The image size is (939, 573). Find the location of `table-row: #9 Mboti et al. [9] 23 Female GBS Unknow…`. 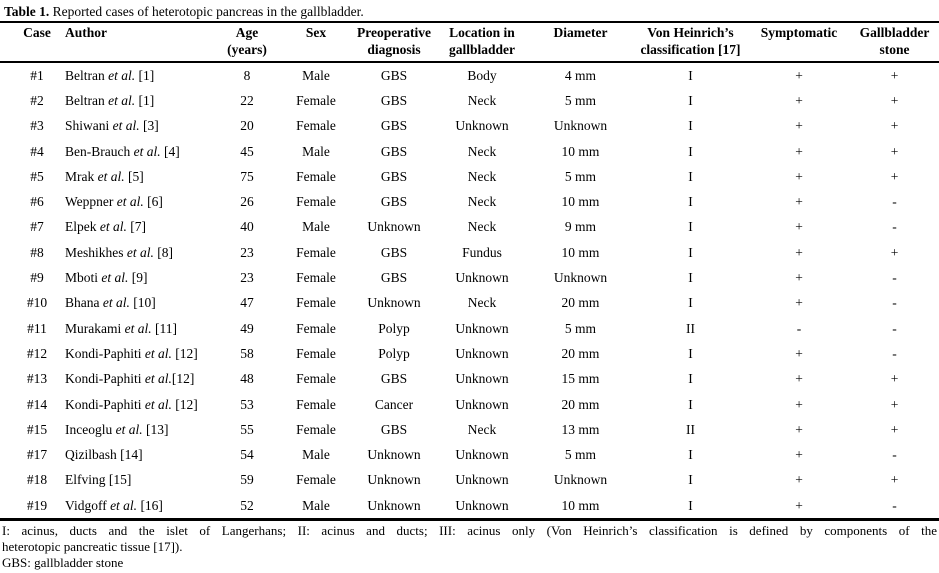

table-row: #9 Mboti et al. [9] 23 Female GBS Unknow… is located at coordinates (469, 277).